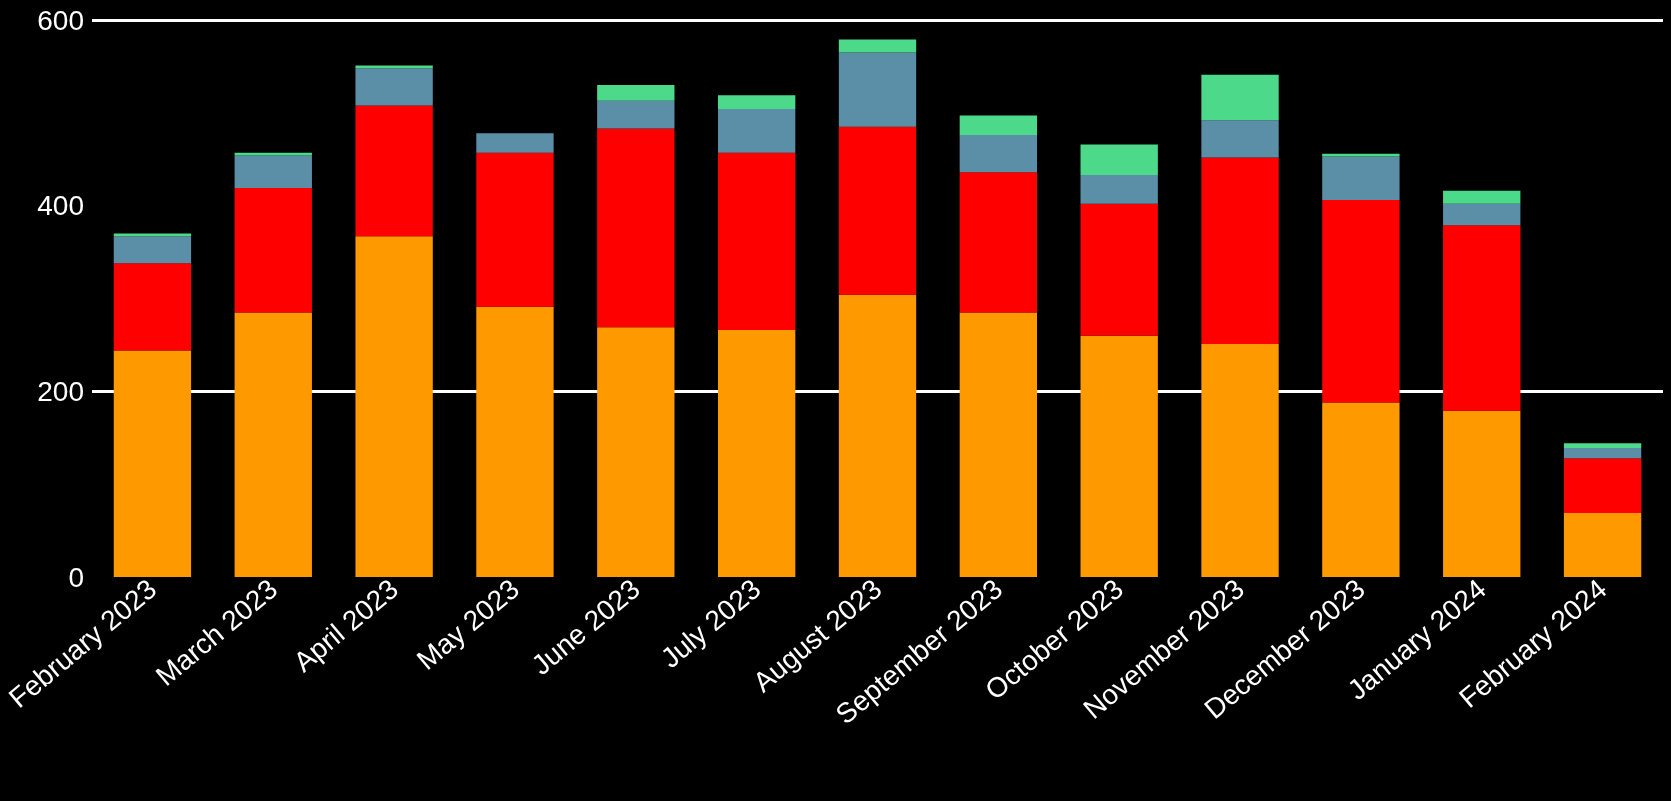 This screenshot has height=801, width=1671. Describe the element at coordinates (76, 577) in the screenshot. I see `y-tick-label: 0` at that location.